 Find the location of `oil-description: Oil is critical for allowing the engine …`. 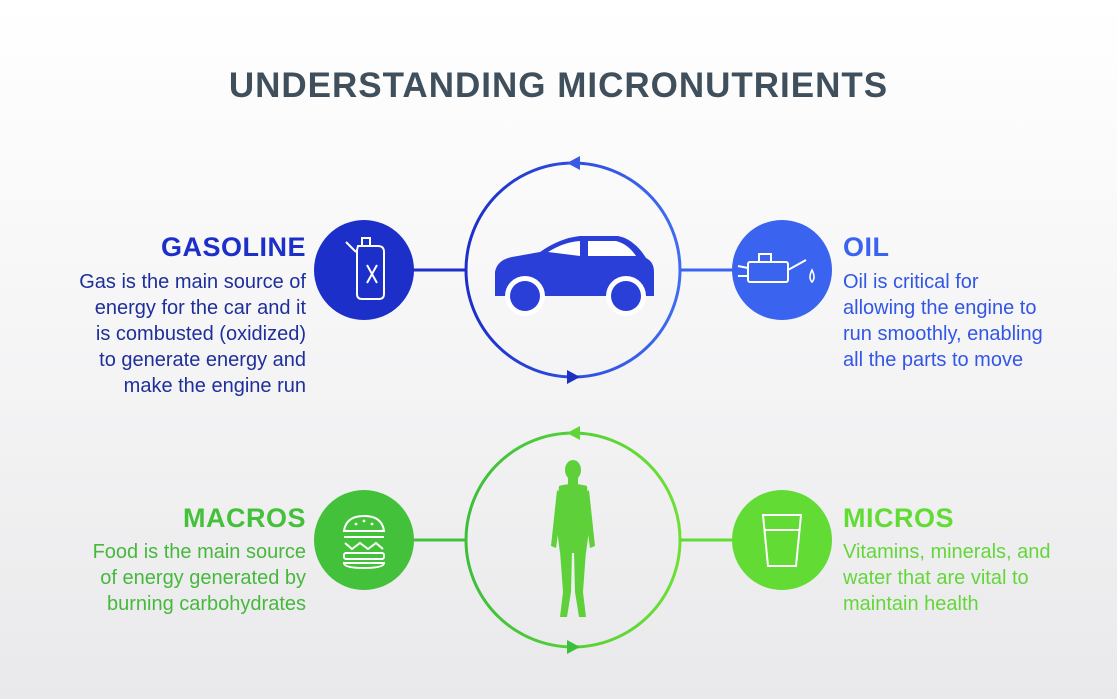

oil-description: Oil is critical for allowing the engine … is located at coordinates (973, 321).